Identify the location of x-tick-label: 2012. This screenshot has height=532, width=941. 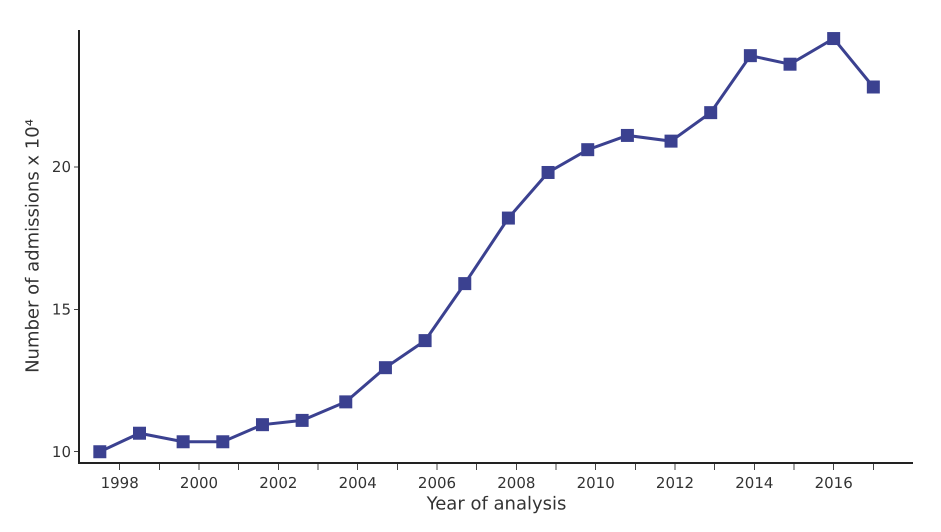
(675, 483).